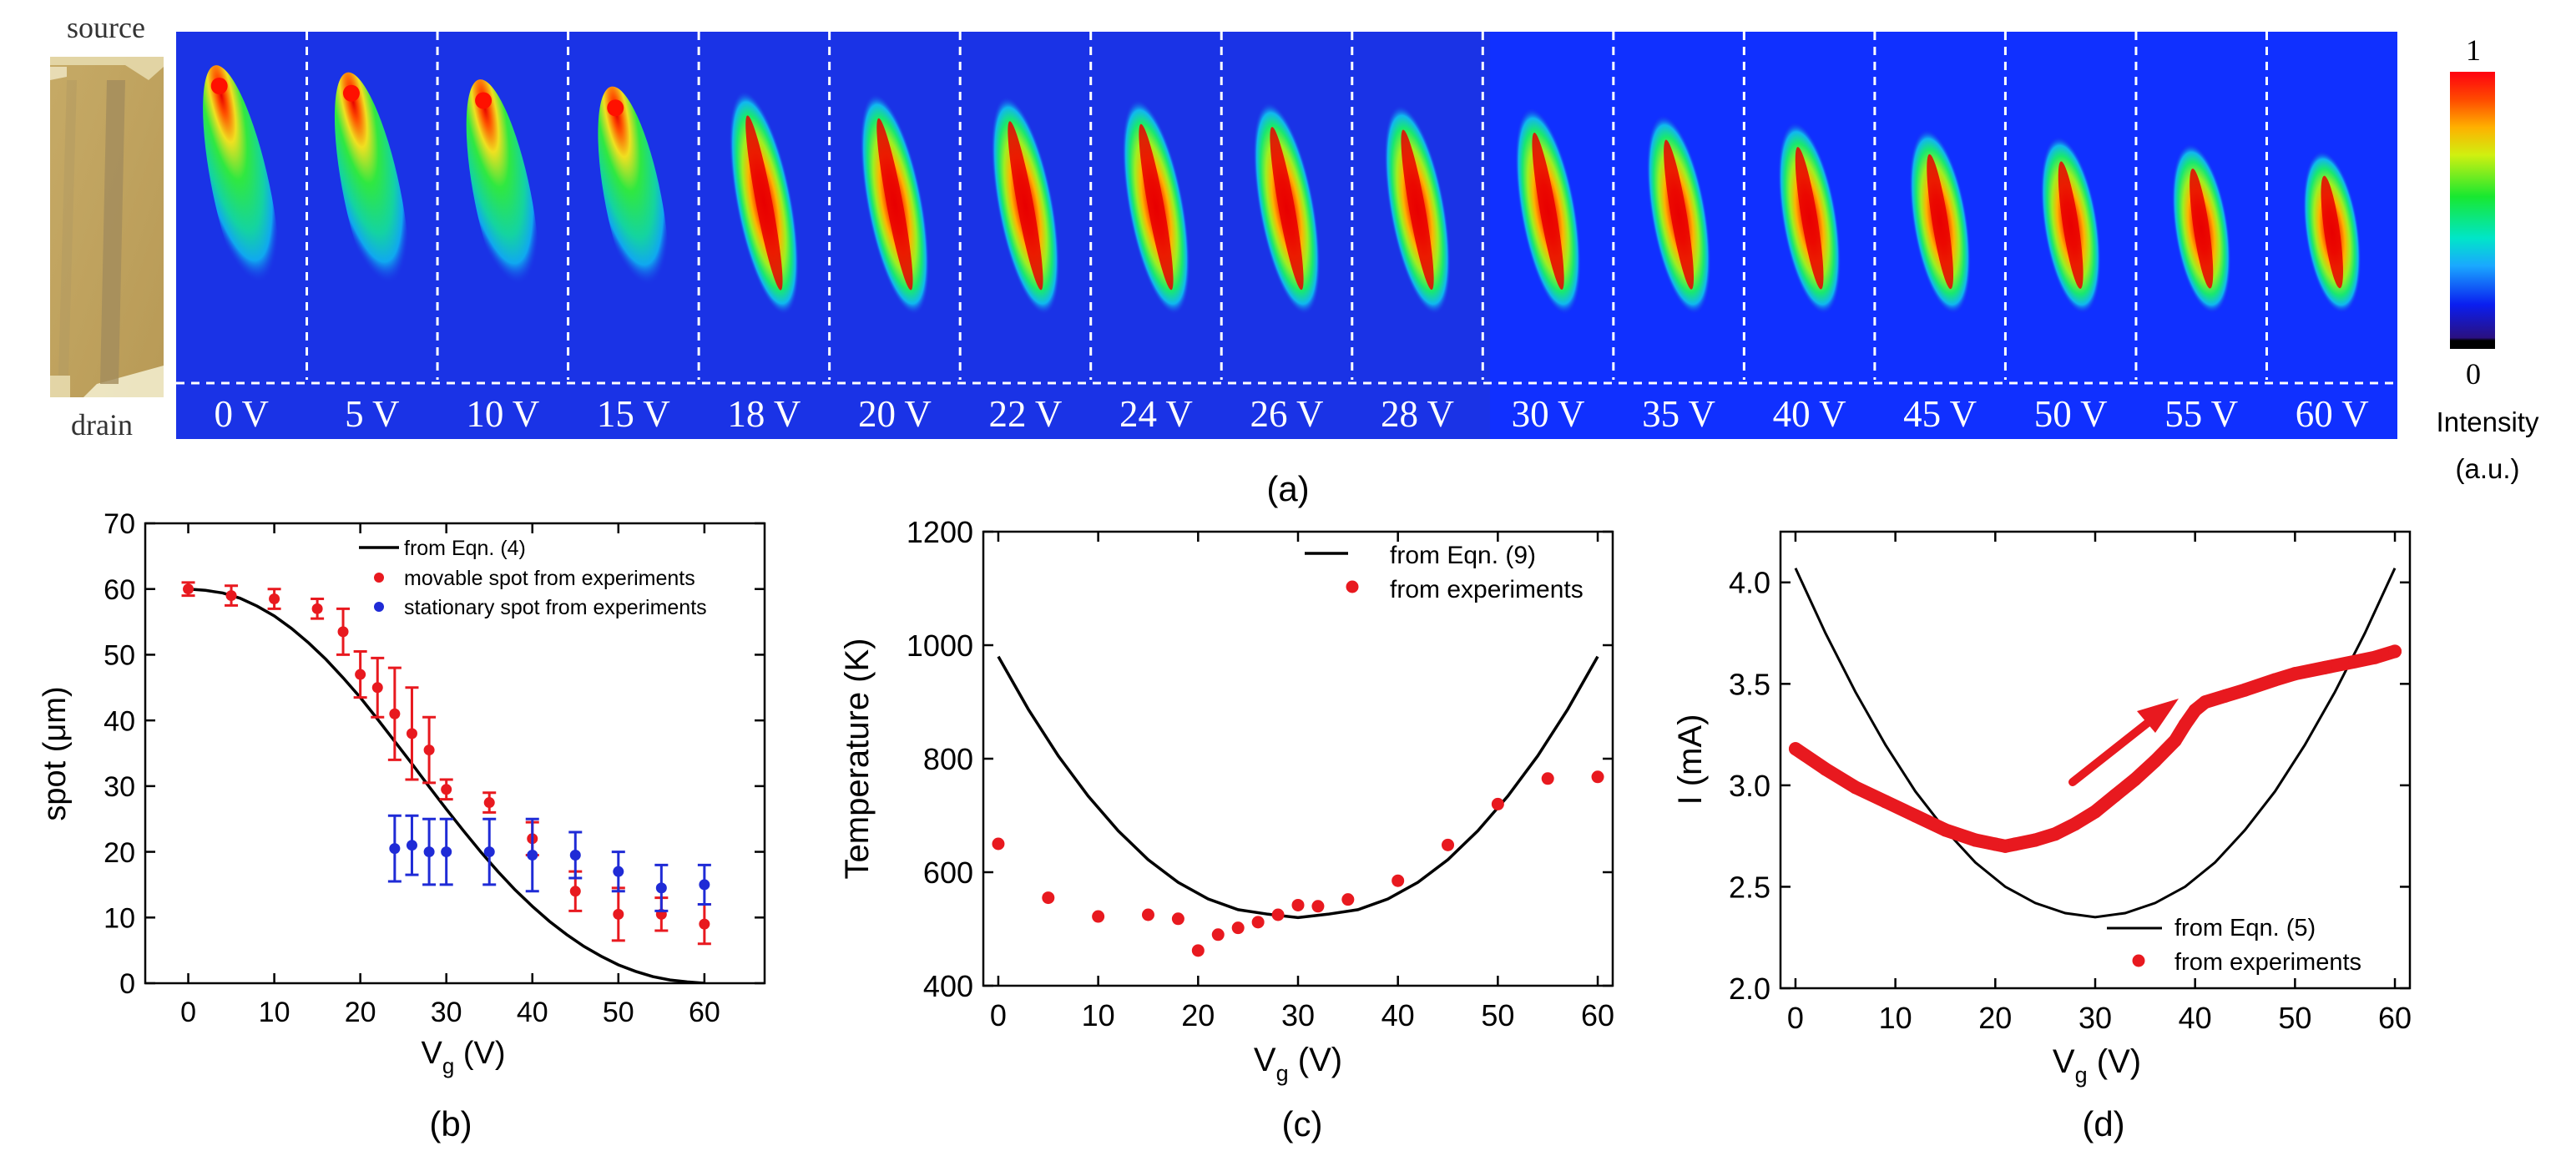 Image resolution: width=2576 pixels, height=1161 pixels. Describe the element at coordinates (119, 524) in the screenshot. I see `y-tick-label: 70` at that location.